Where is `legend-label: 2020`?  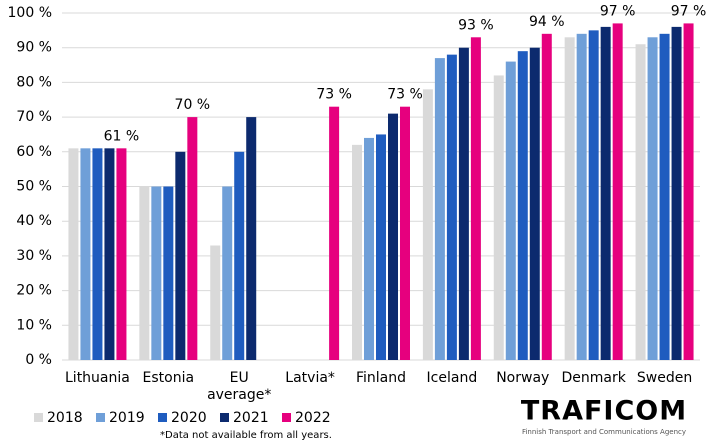
legend-label: 2020 is located at coordinates (189, 418).